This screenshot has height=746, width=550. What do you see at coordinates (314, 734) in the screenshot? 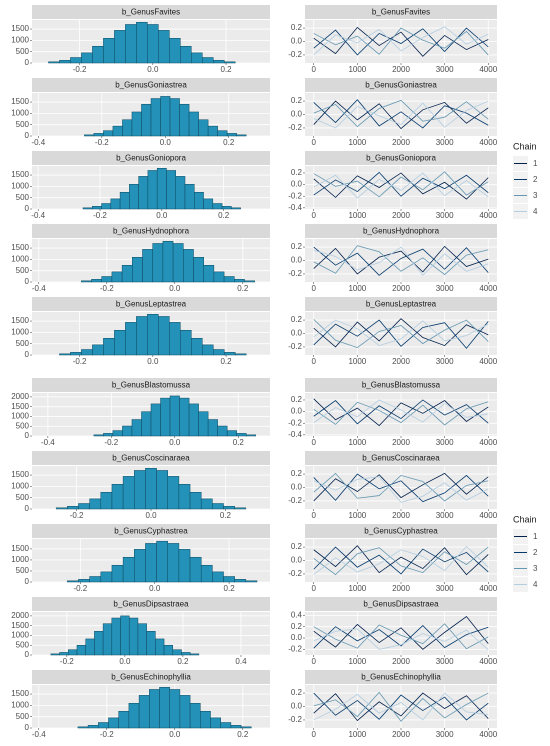
I see `x-tick-label: 0` at bounding box center [314, 734].